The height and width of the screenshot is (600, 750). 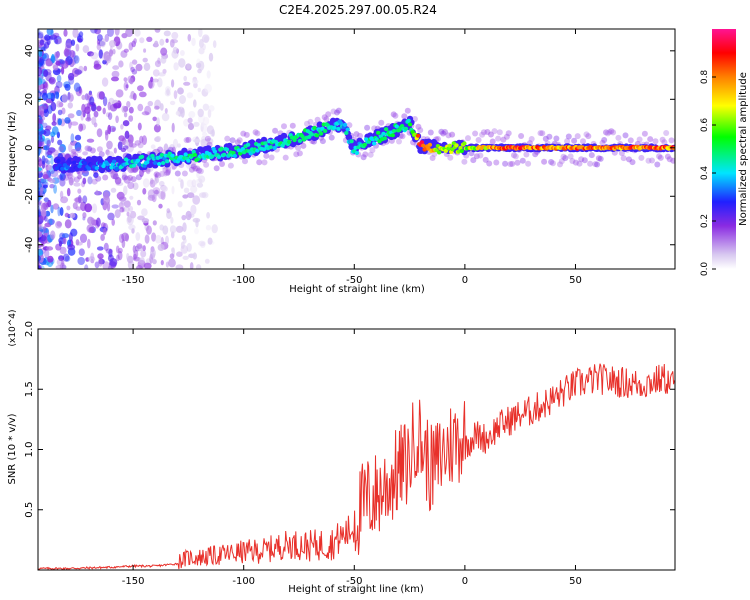 What do you see at coordinates (705, 269) in the screenshot?
I see `colorbar-tick-label: 0.0` at bounding box center [705, 269].